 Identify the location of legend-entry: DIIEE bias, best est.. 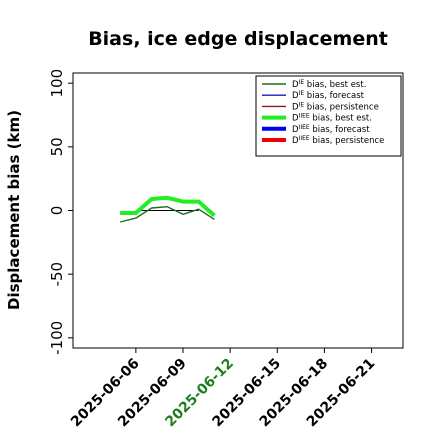
(332, 118).